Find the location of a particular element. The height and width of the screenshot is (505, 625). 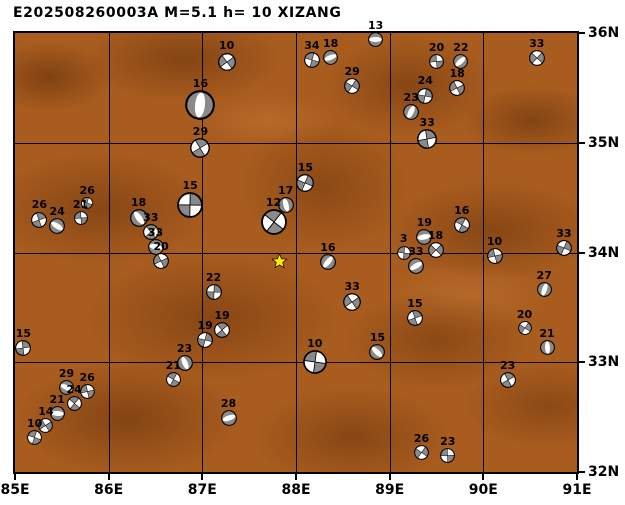

focal-mechanism-symbol: 16 is located at coordinates (461, 218).